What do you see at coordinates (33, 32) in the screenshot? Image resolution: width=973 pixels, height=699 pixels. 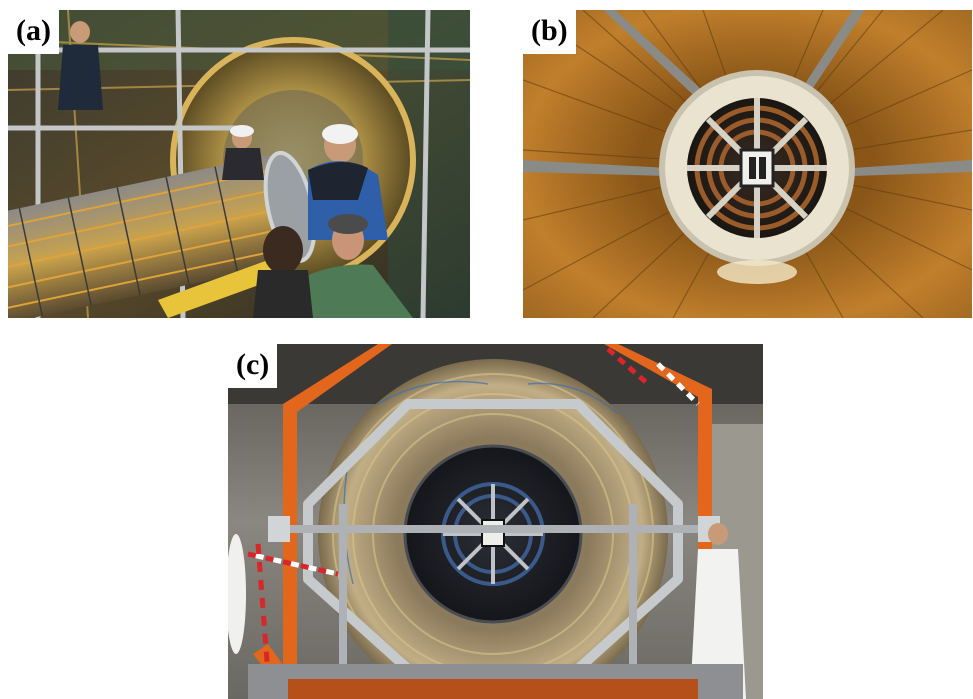 I see `panel-label-a: (a)` at bounding box center [33, 32].